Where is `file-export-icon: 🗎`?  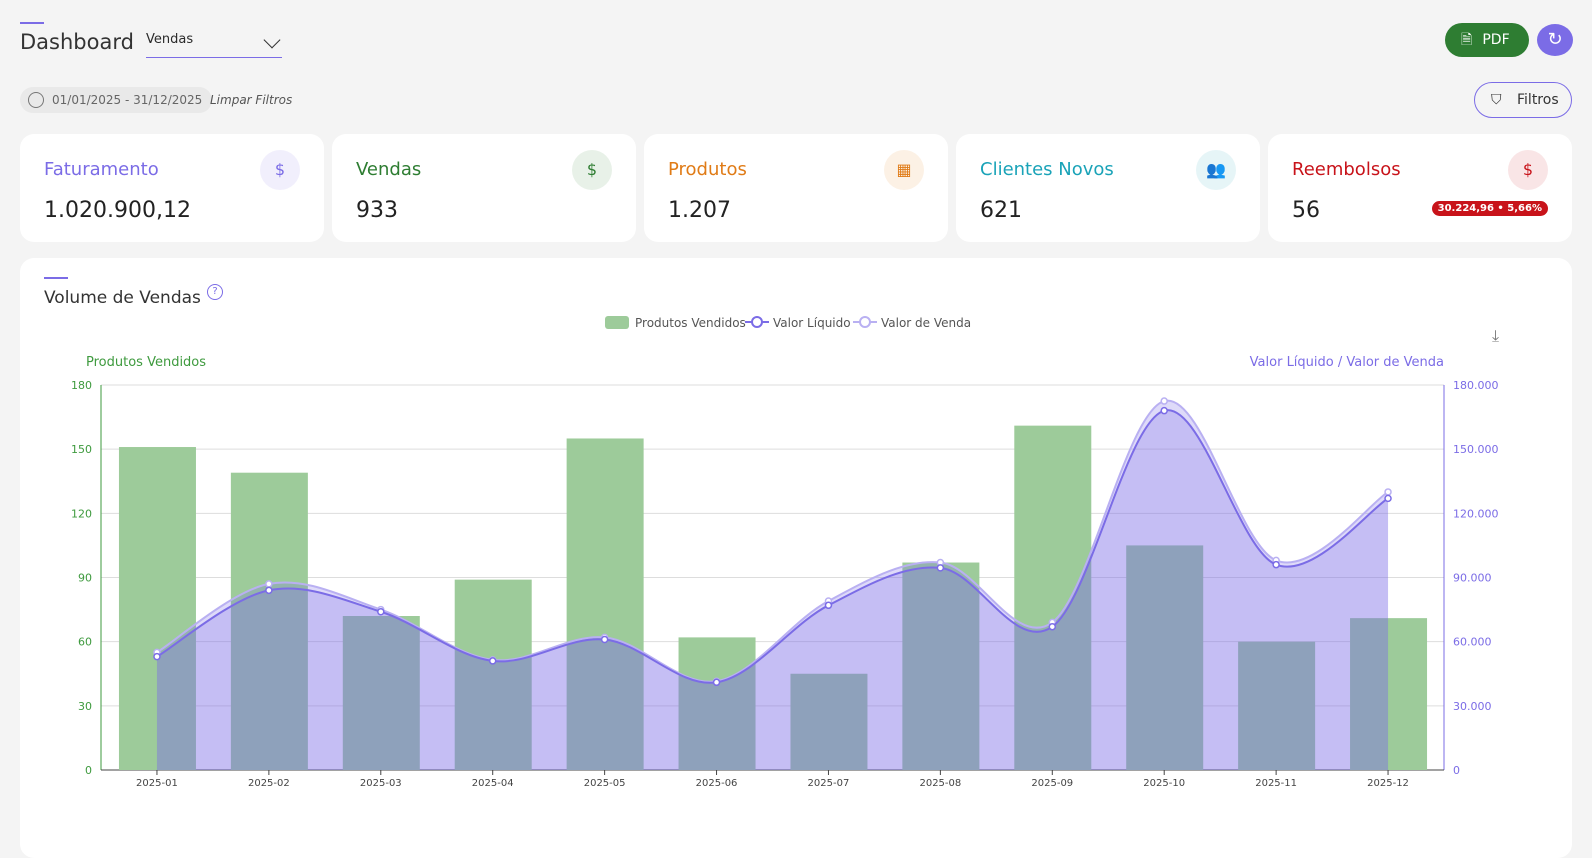 file-export-icon: 🗎 is located at coordinates (1467, 40).